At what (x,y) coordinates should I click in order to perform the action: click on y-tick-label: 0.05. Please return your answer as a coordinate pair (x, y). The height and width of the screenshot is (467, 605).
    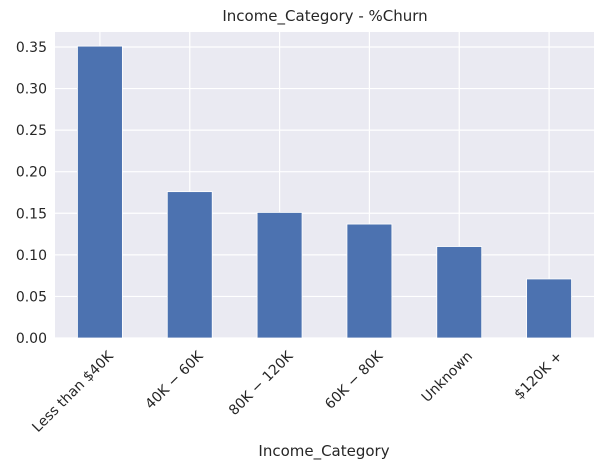
    Looking at the image, I should click on (31, 297).